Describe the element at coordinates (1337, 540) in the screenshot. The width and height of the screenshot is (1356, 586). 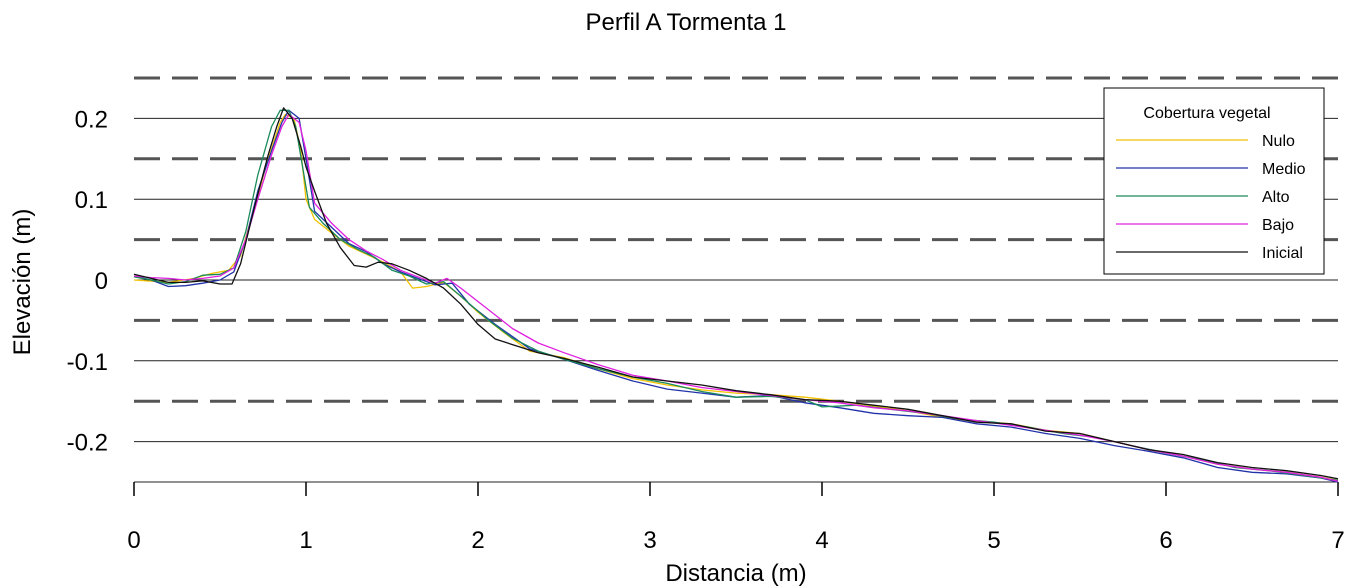
I see `x-tick-label: 7` at that location.